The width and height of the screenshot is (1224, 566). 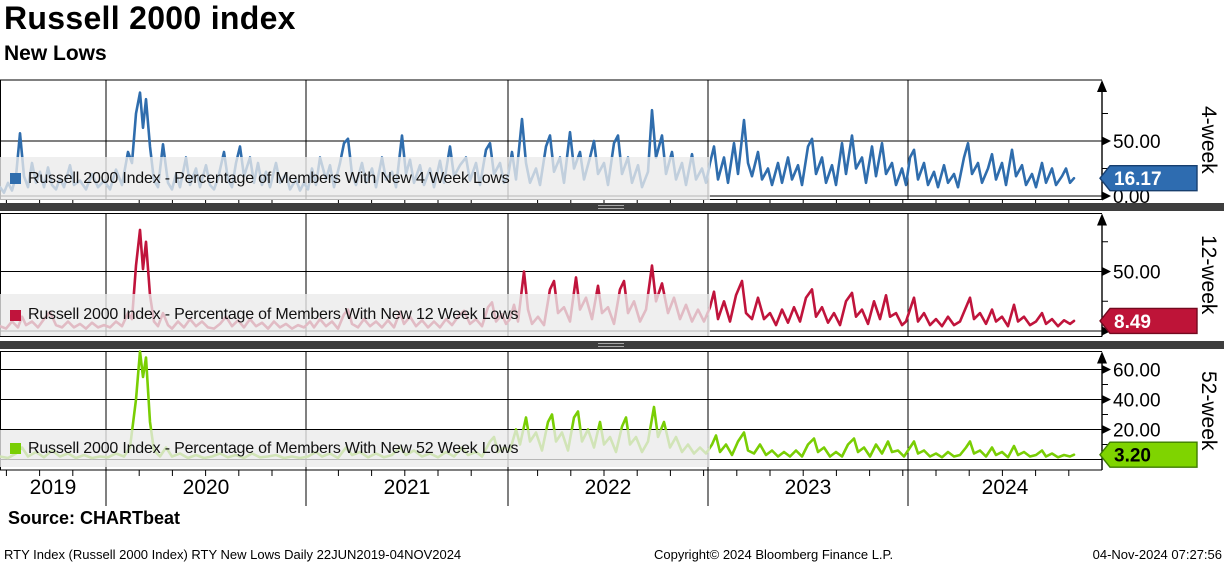 I want to click on footer-copyright: Copyright© 2024 Bloomberg Finance L.P., so click(x=774, y=554).